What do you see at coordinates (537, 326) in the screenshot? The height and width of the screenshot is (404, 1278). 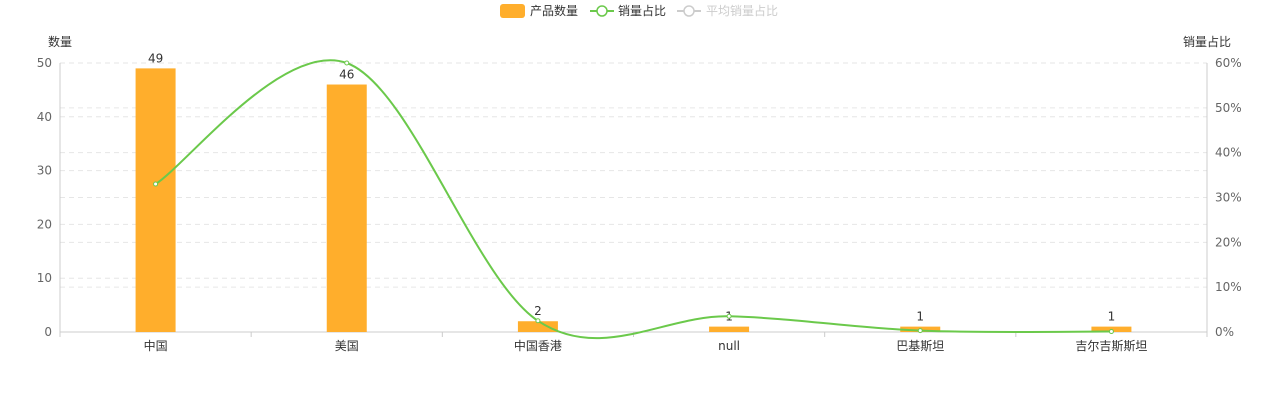 I see `bar-中国香港` at bounding box center [537, 326].